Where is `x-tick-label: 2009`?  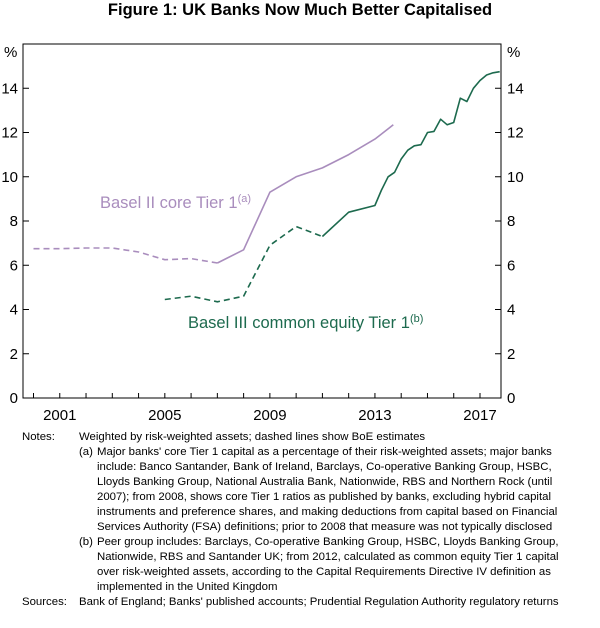
x-tick-label: 2009 is located at coordinates (269, 415).